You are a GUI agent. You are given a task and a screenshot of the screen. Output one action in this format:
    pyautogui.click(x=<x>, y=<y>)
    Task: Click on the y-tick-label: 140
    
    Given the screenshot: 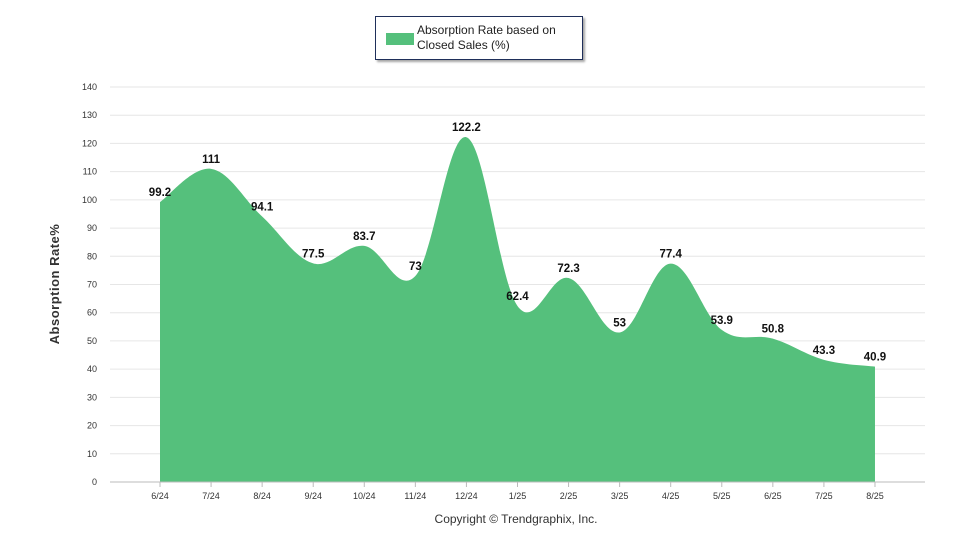 What is the action you would take?
    pyautogui.click(x=89, y=87)
    